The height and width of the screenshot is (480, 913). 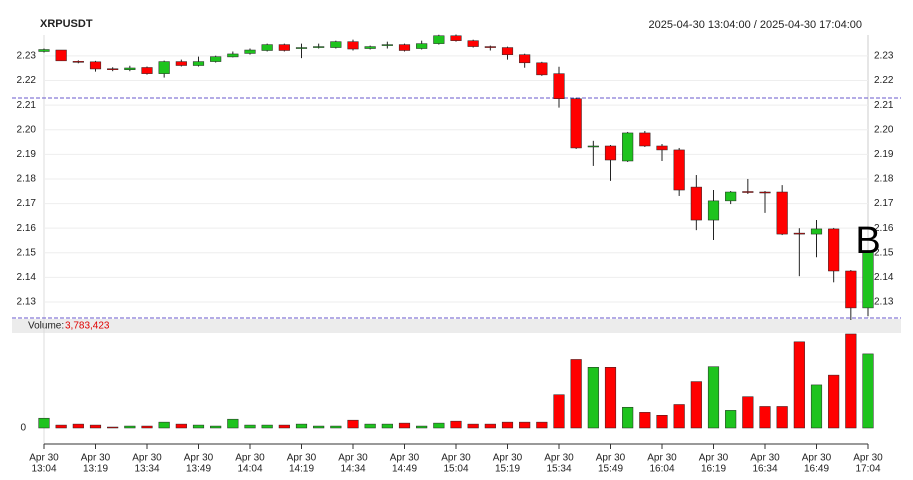 What do you see at coordinates (884, 302) in the screenshot?
I see `y-tick-label: 2.13` at bounding box center [884, 302].